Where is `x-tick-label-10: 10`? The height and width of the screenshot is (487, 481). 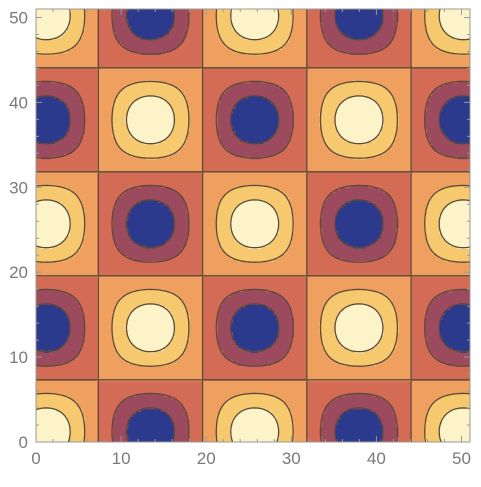 x-tick-label-10: 10 is located at coordinates (121, 458).